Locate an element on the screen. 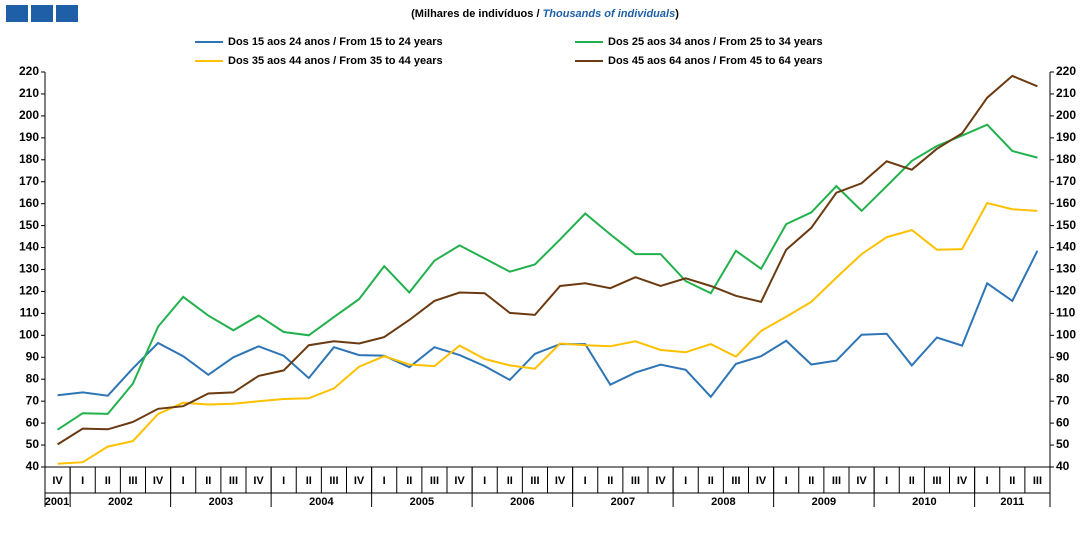 This screenshot has height=537, width=1090. y-tick-label: 210 is located at coordinates (29, 93).